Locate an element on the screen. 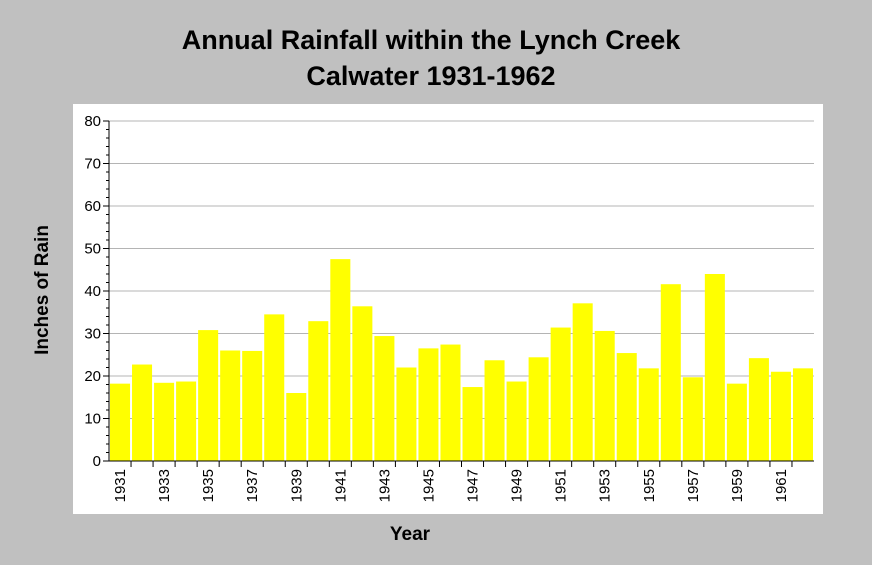  x-tick-label: 1953 is located at coordinates (605, 485).